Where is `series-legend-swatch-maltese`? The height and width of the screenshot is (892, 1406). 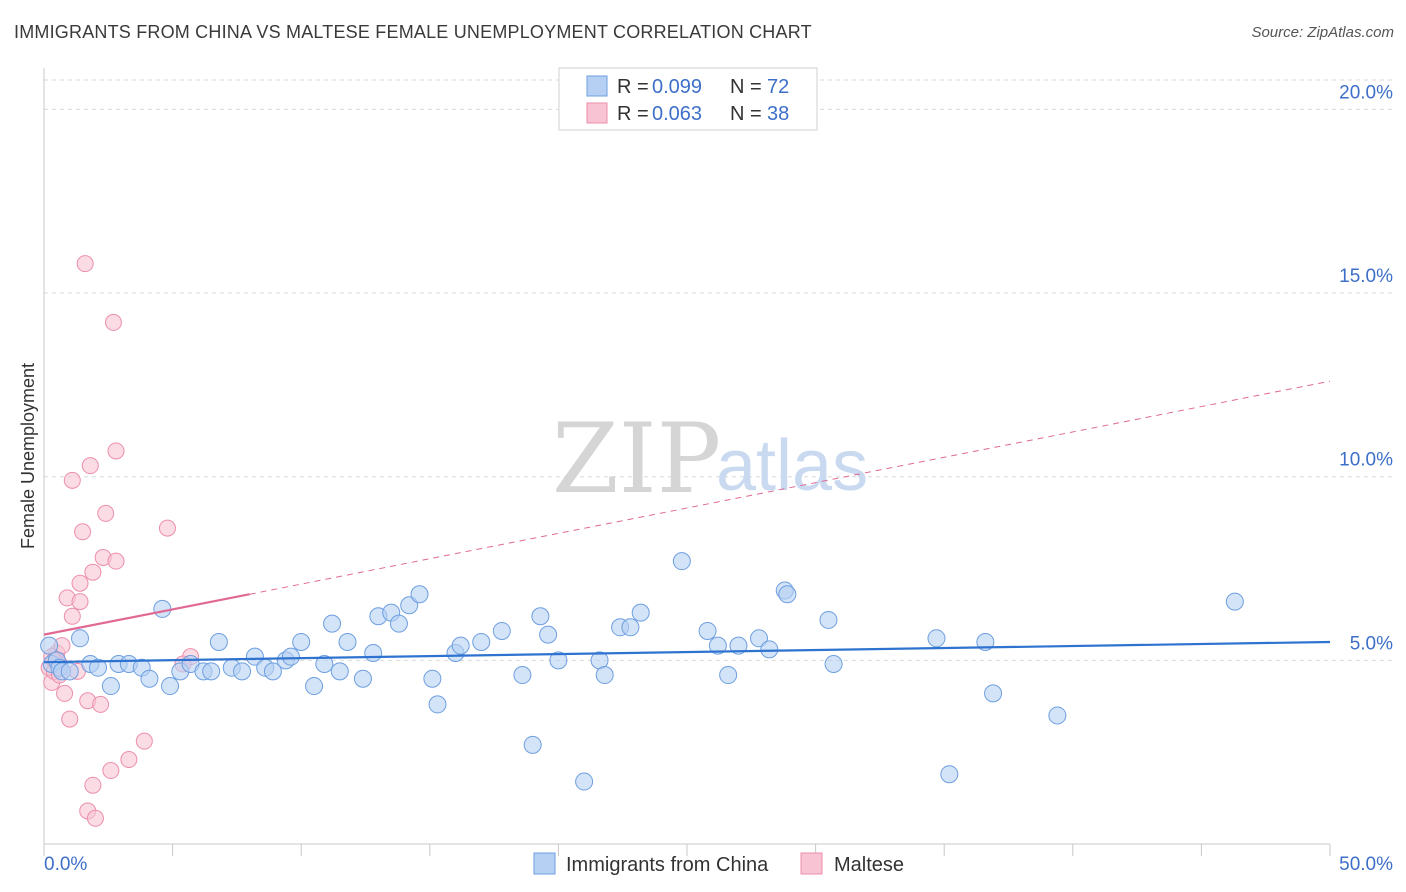
series-legend-swatch-maltese is located at coordinates (811, 863).